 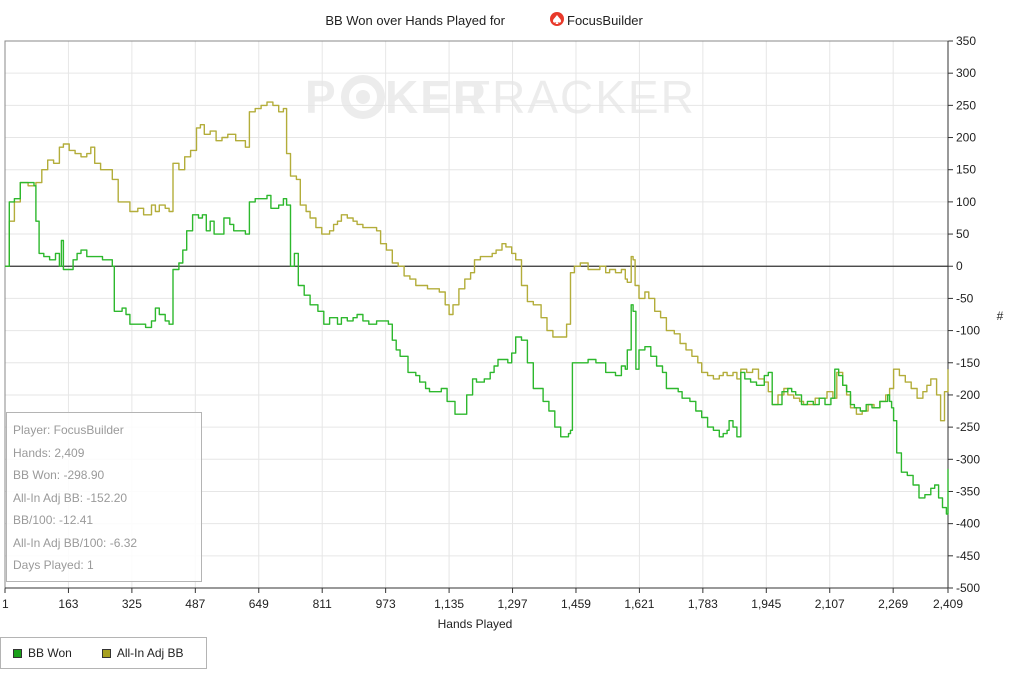 What do you see at coordinates (5, 604) in the screenshot?
I see `x-tick-label: 1` at bounding box center [5, 604].